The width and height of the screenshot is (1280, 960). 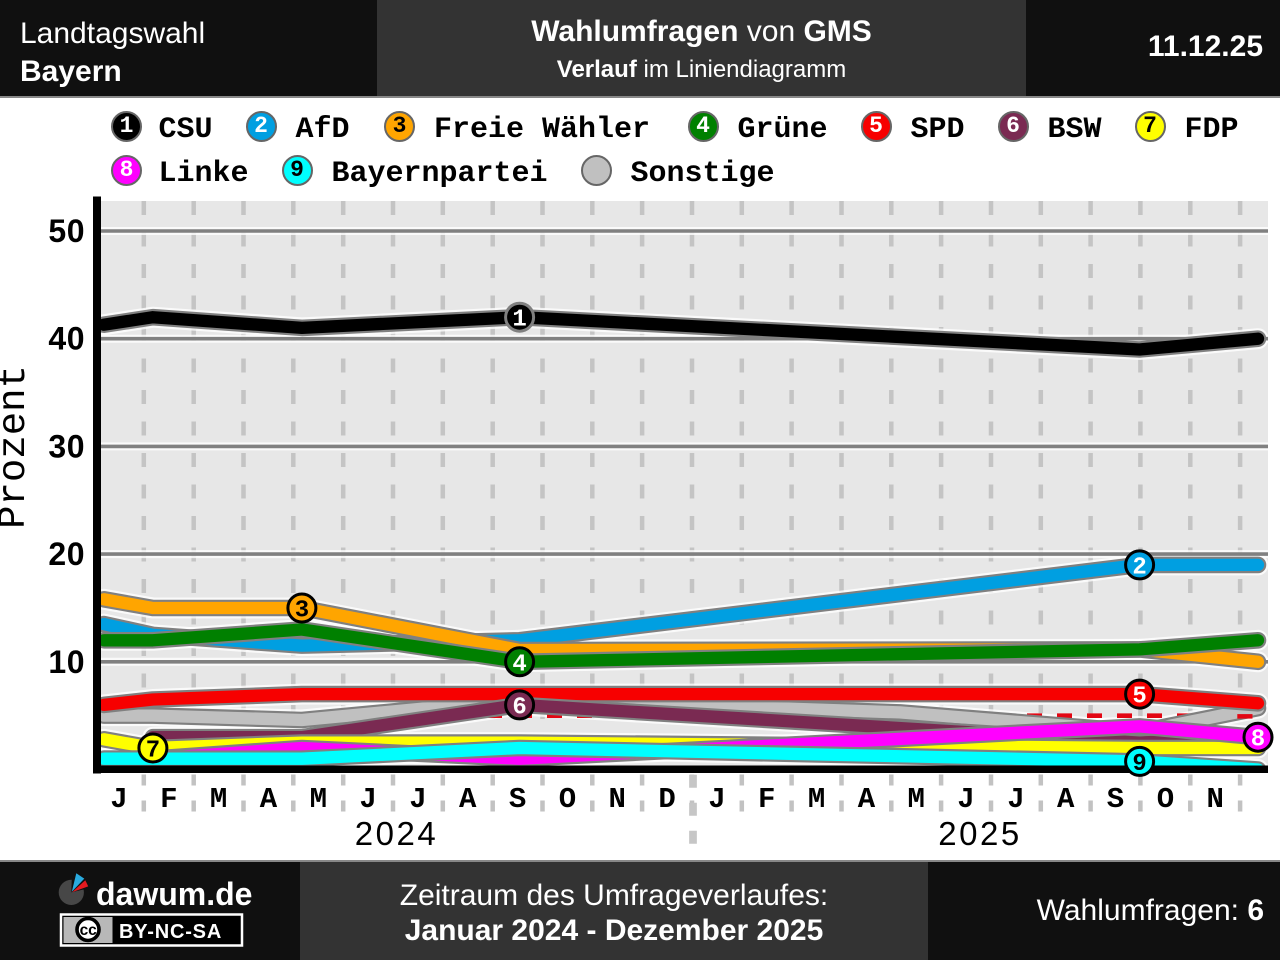 I want to click on svg-text: 40, so click(x=66, y=339).